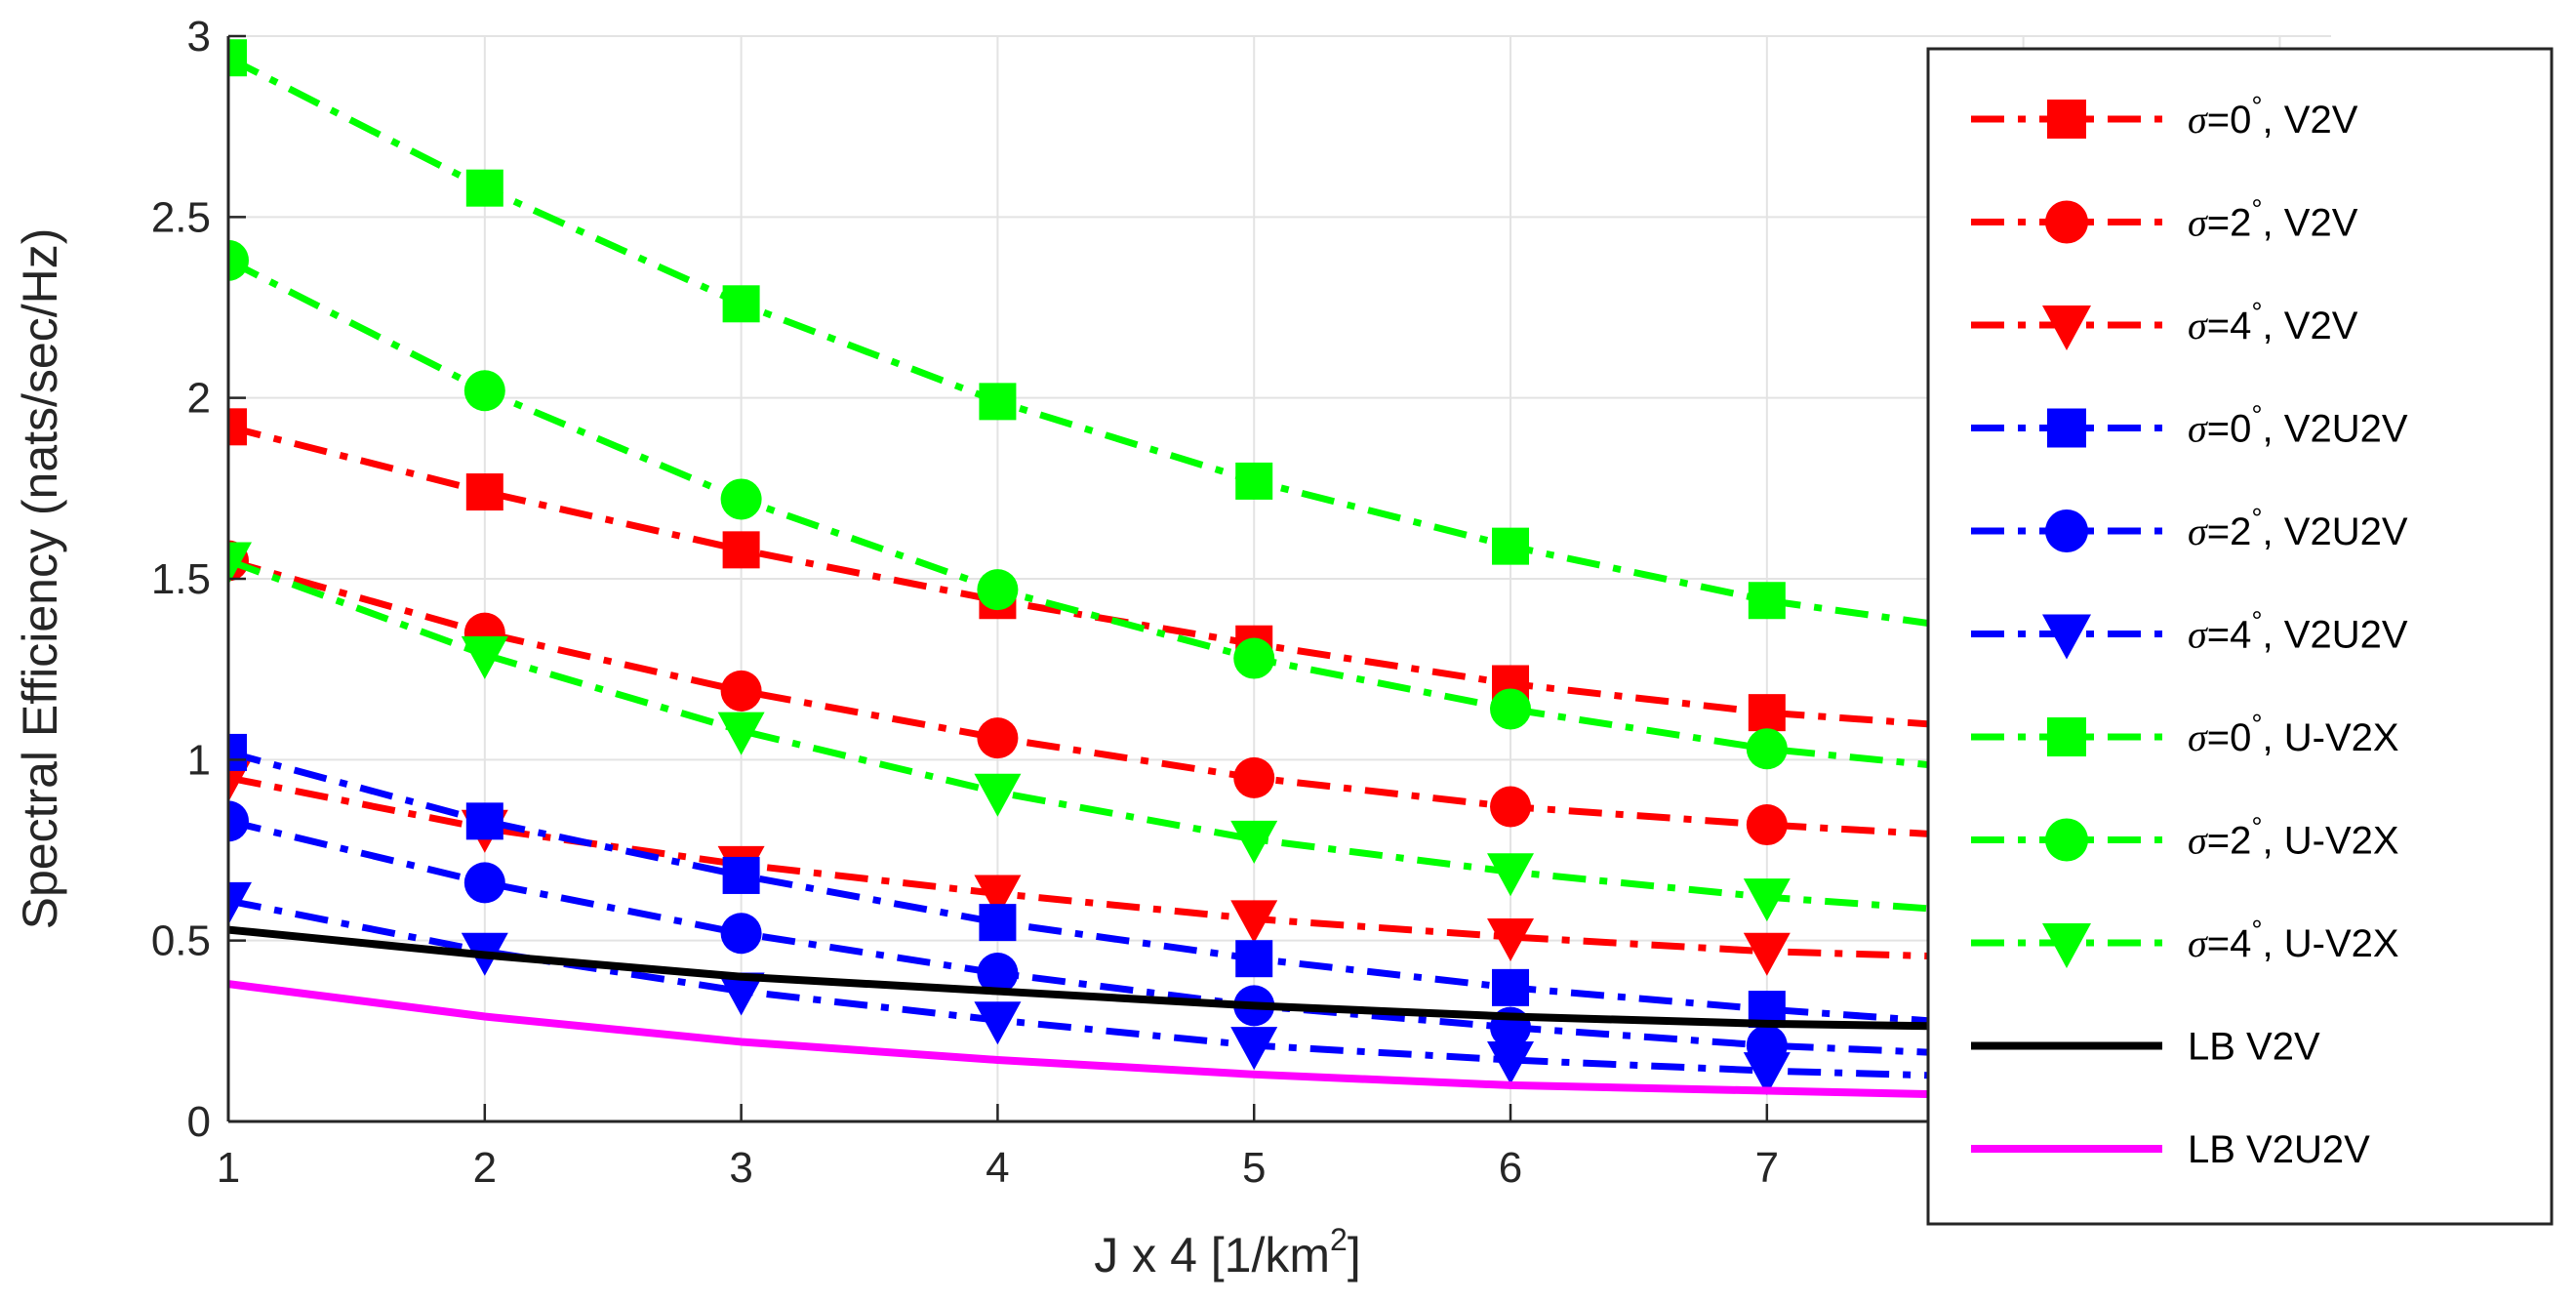  What do you see at coordinates (2185, 837) in the screenshot?
I see `legend-entry: σ=2°, U-V2X` at bounding box center [2185, 837].